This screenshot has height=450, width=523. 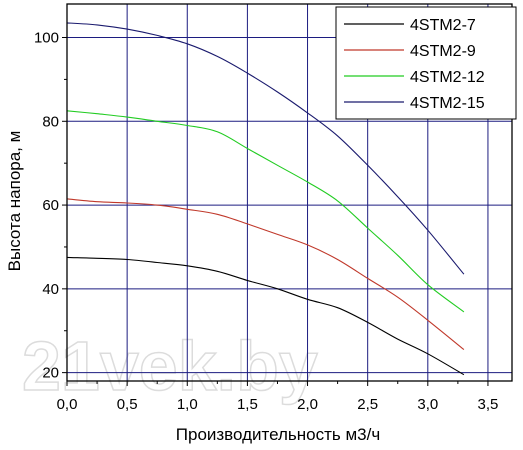 What do you see at coordinates (447, 77) in the screenshot?
I see `legend-label: 4STM2-12` at bounding box center [447, 77].